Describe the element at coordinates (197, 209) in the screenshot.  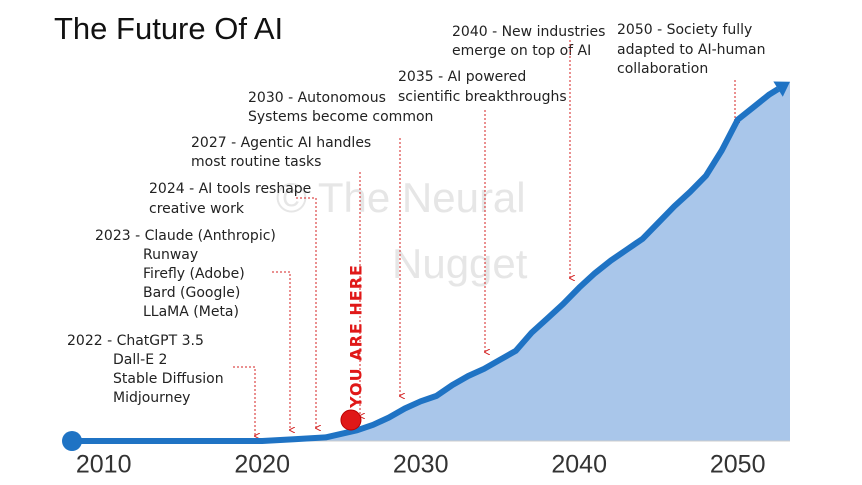
I see `annotation-line: creative work` at that location.